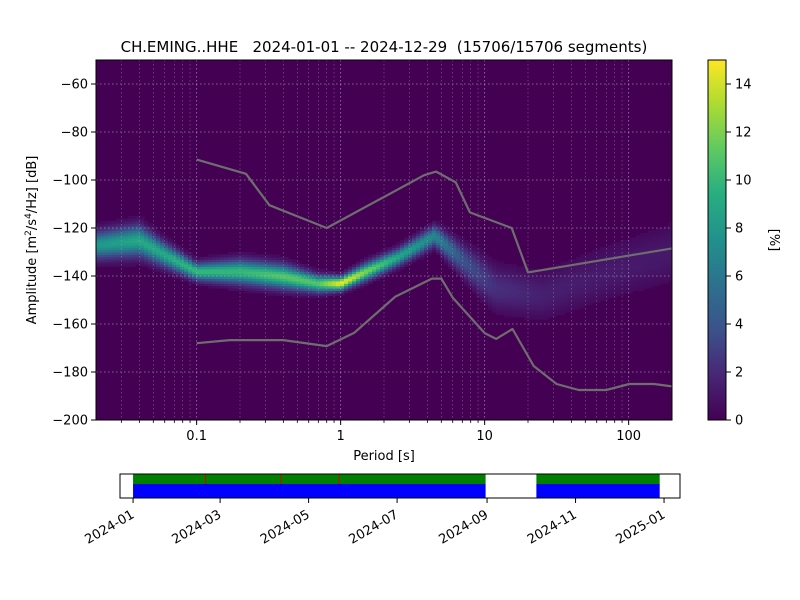  I want to click on timeline-tick-label: 2024-07, so click(374, 527).